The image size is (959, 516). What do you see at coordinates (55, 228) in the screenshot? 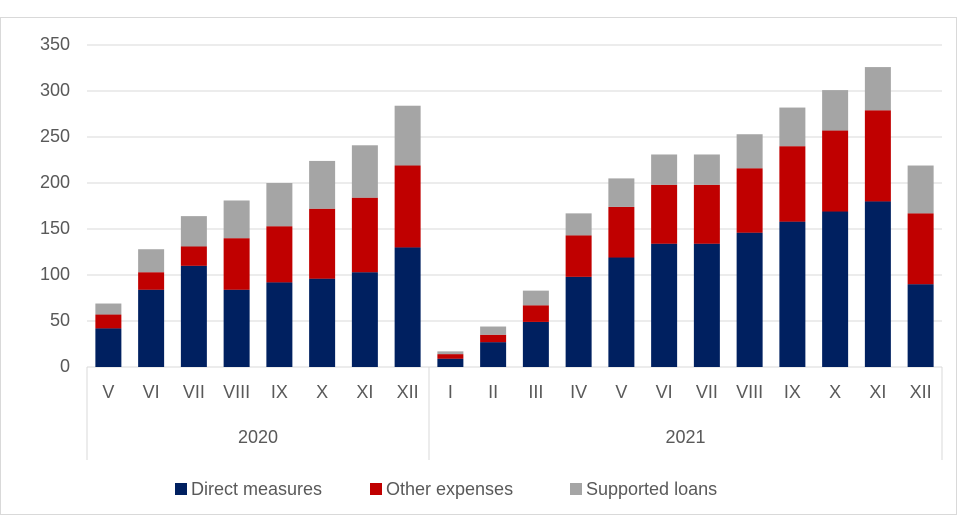
I see `y-tick-label: 150` at bounding box center [55, 228].